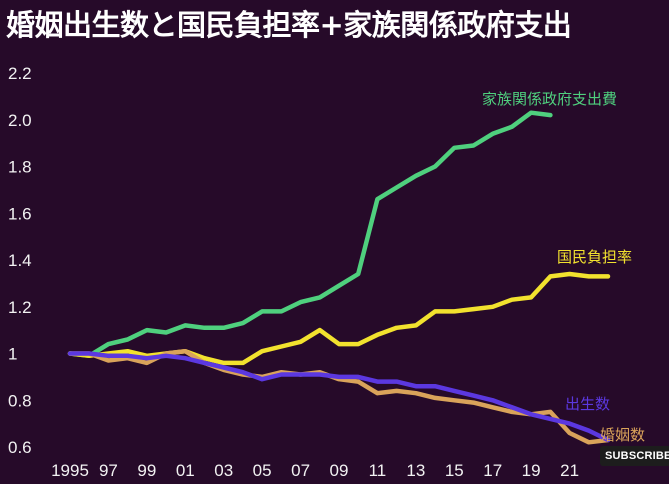 The width and height of the screenshot is (669, 484). What do you see at coordinates (12, 354) in the screenshot?
I see `y-tick-label: 1` at bounding box center [12, 354].